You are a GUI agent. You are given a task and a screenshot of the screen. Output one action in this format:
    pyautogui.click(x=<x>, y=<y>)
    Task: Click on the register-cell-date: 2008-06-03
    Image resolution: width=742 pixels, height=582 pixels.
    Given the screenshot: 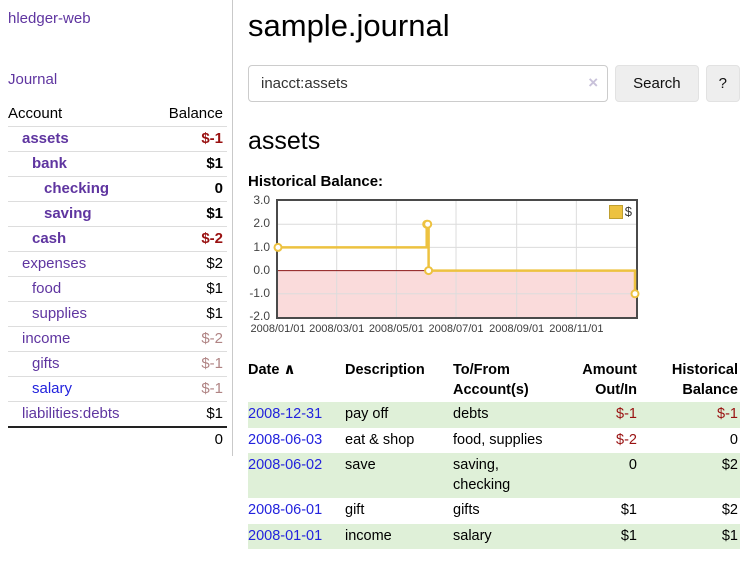 What is the action you would take?
    pyautogui.click(x=296, y=441)
    